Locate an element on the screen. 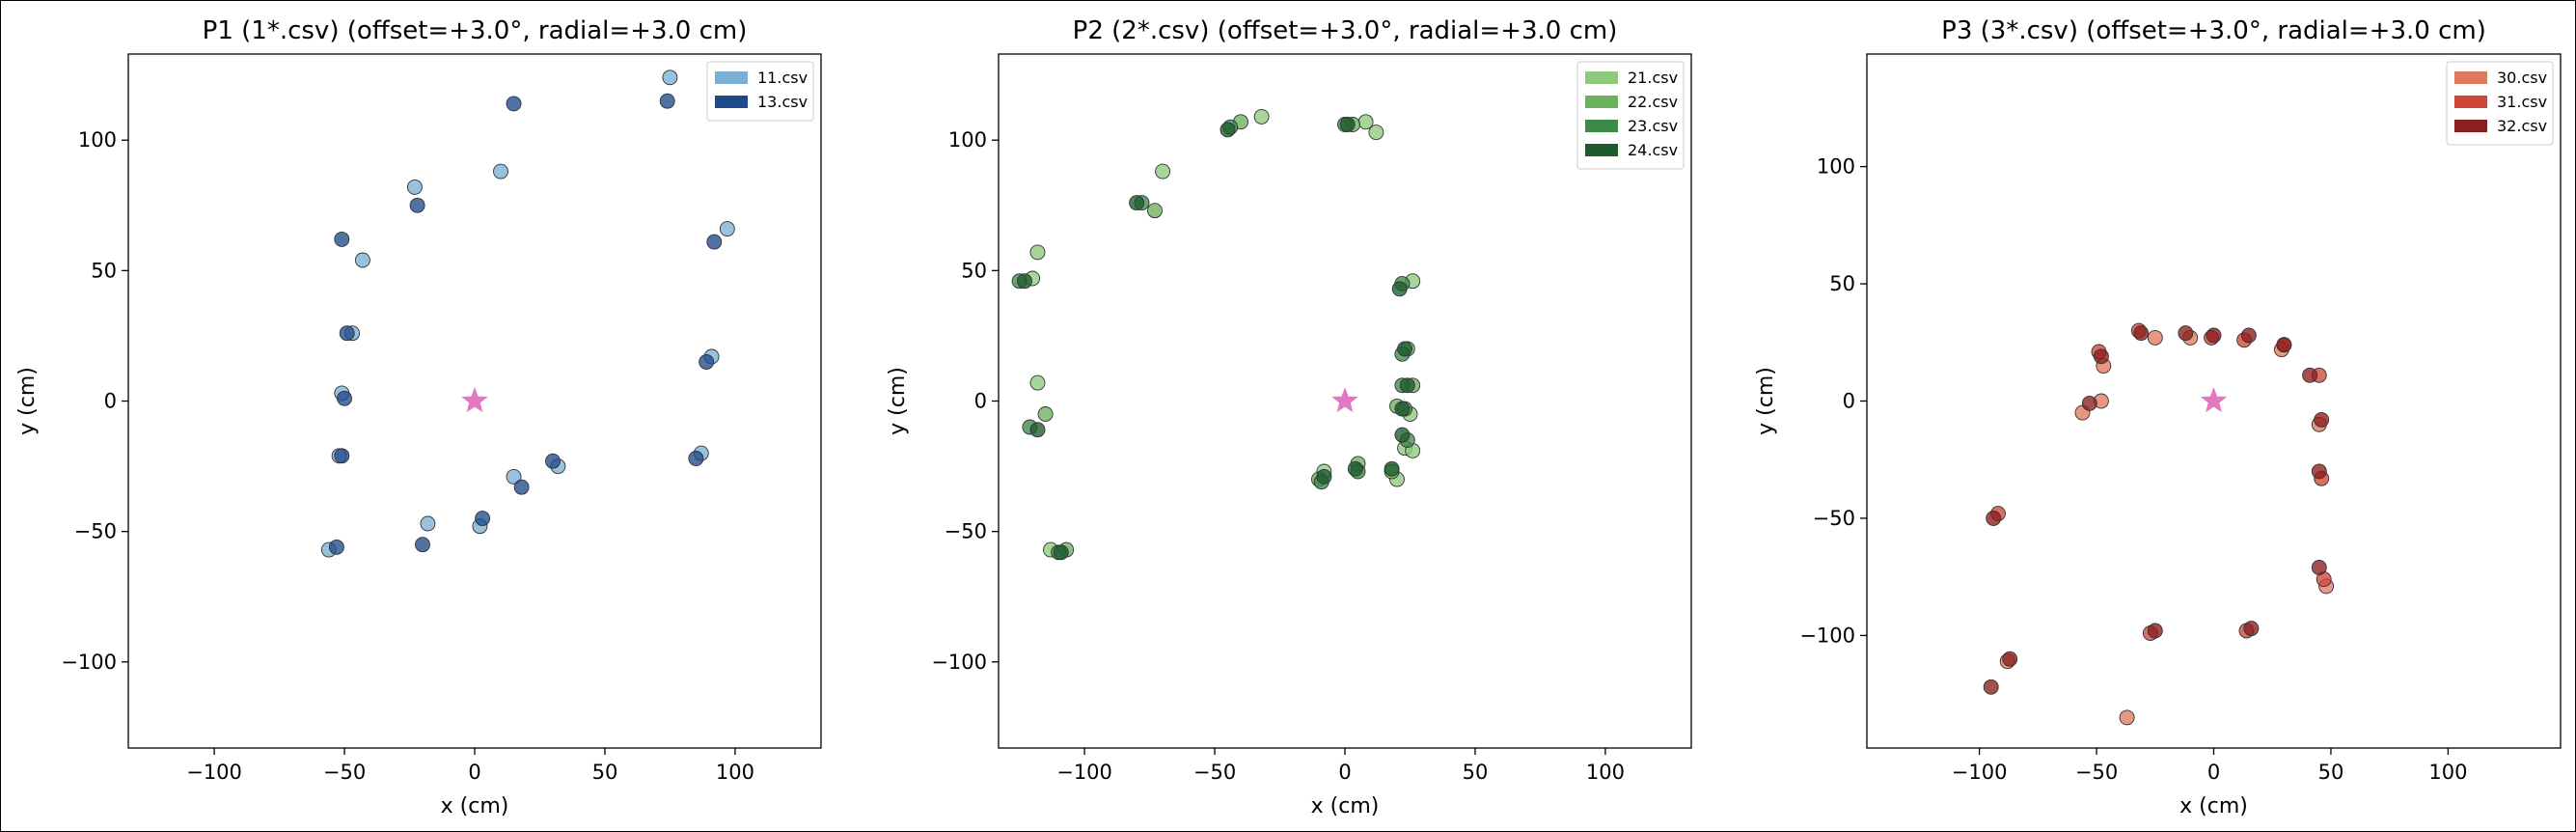  legend-label: 31.csv is located at coordinates (2522, 102).